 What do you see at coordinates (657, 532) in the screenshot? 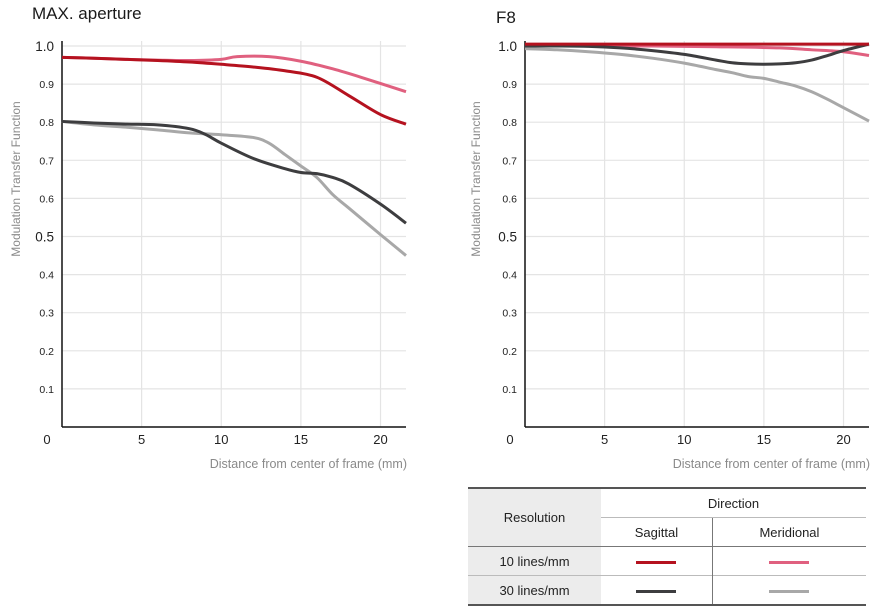
I see `legend-sagittal-header: Sagittal` at bounding box center [657, 532].